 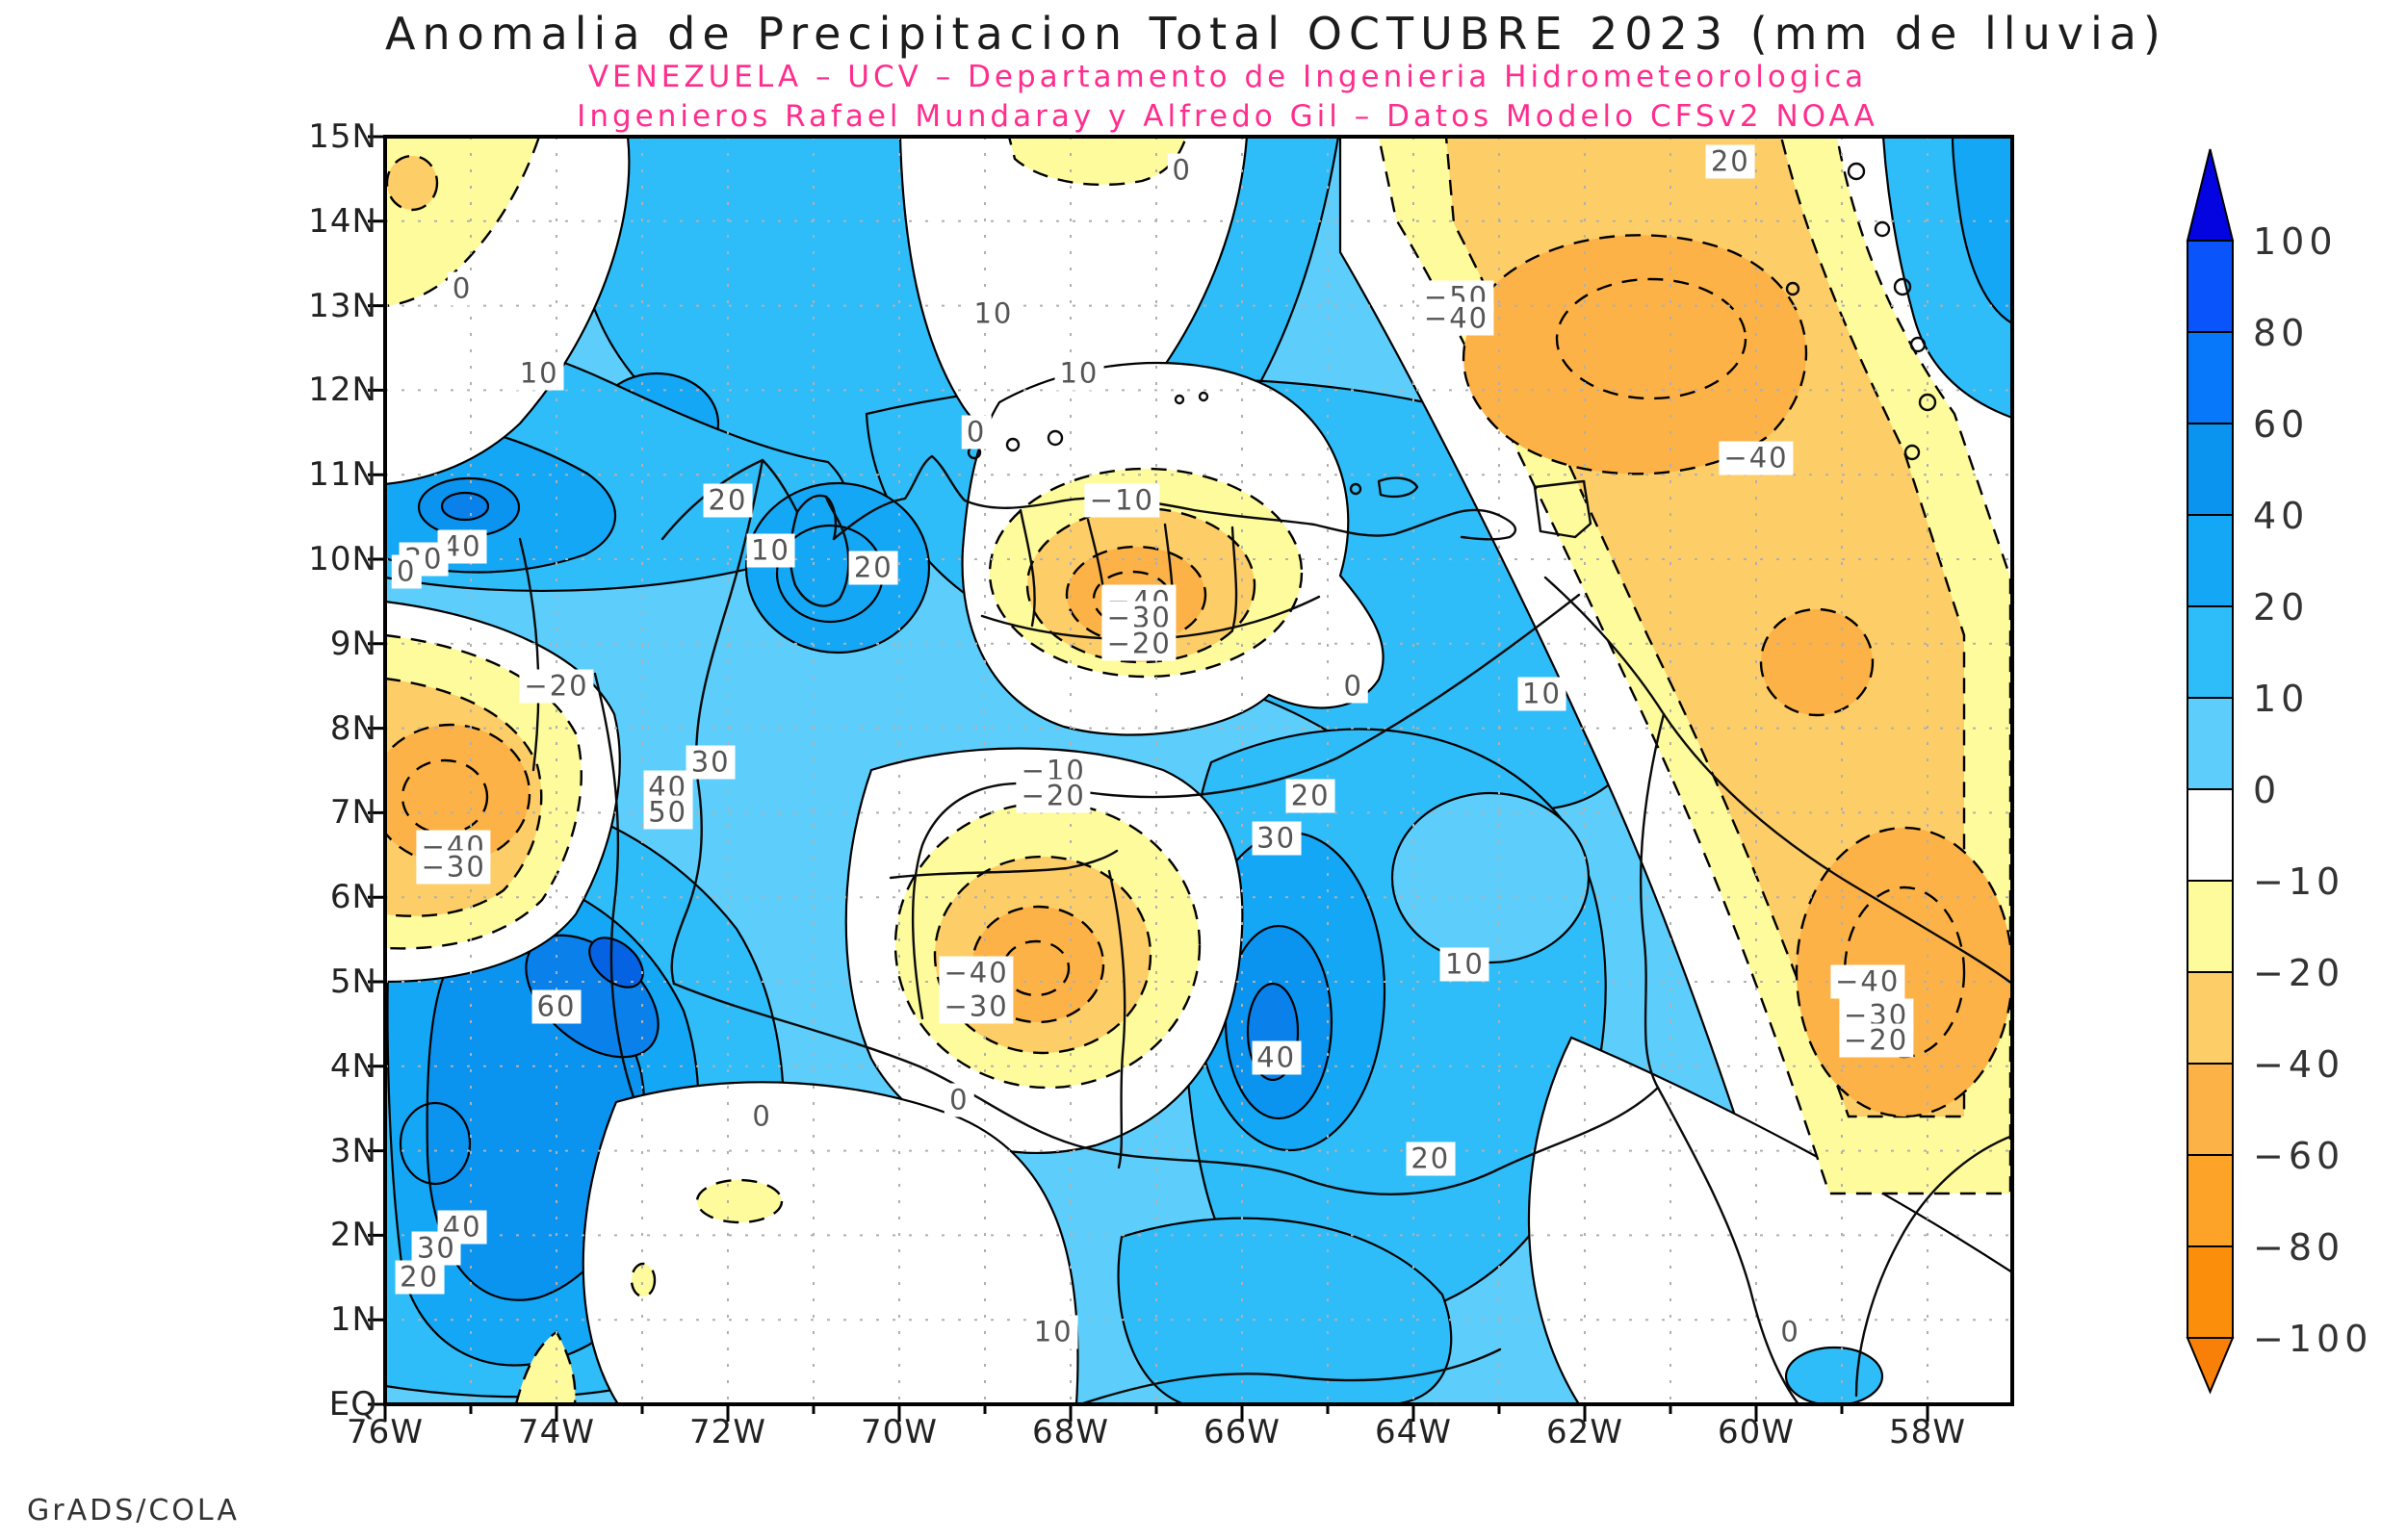 What do you see at coordinates (556, 1432) in the screenshot?
I see `x-axis-tick-label: 74W` at bounding box center [556, 1432].